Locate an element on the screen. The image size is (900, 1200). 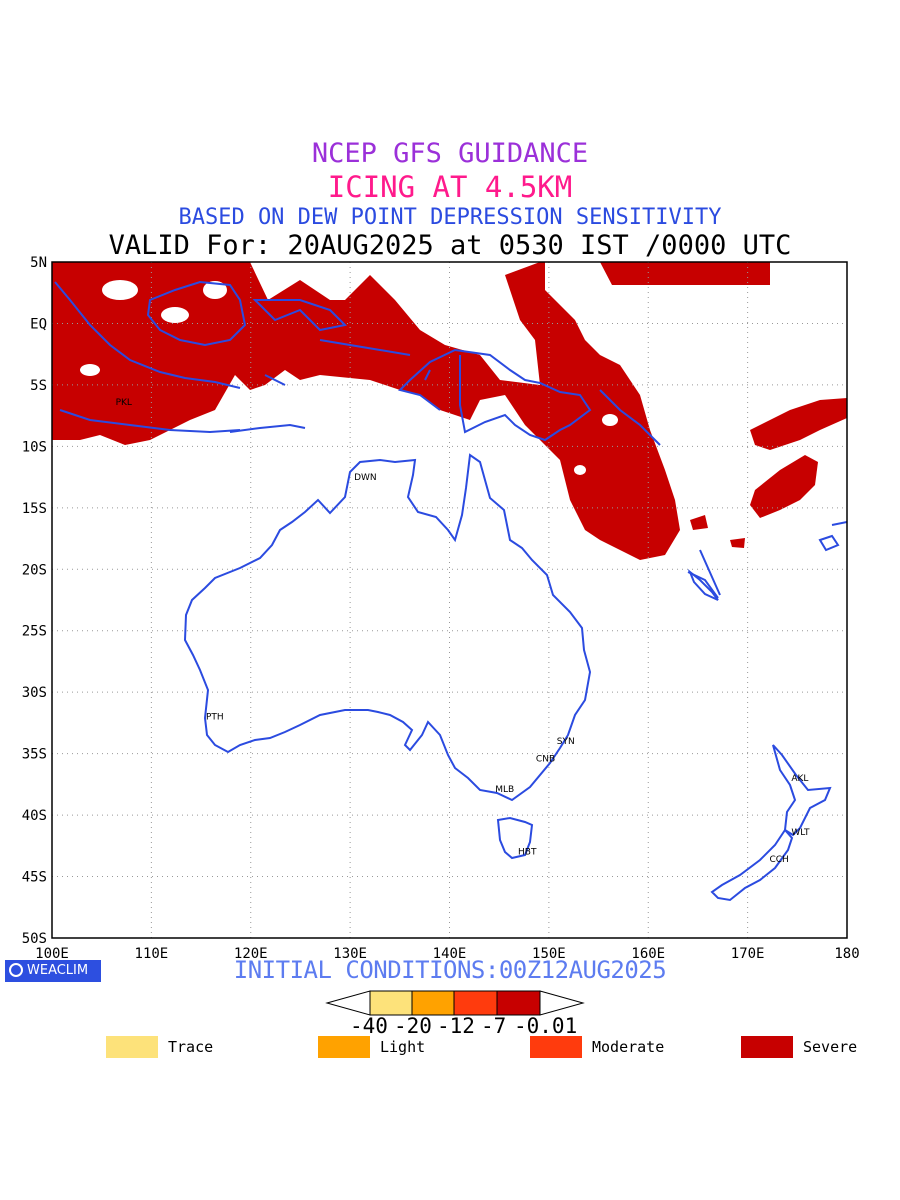
city-label-syn: SYN is located at coordinates (566, 742).